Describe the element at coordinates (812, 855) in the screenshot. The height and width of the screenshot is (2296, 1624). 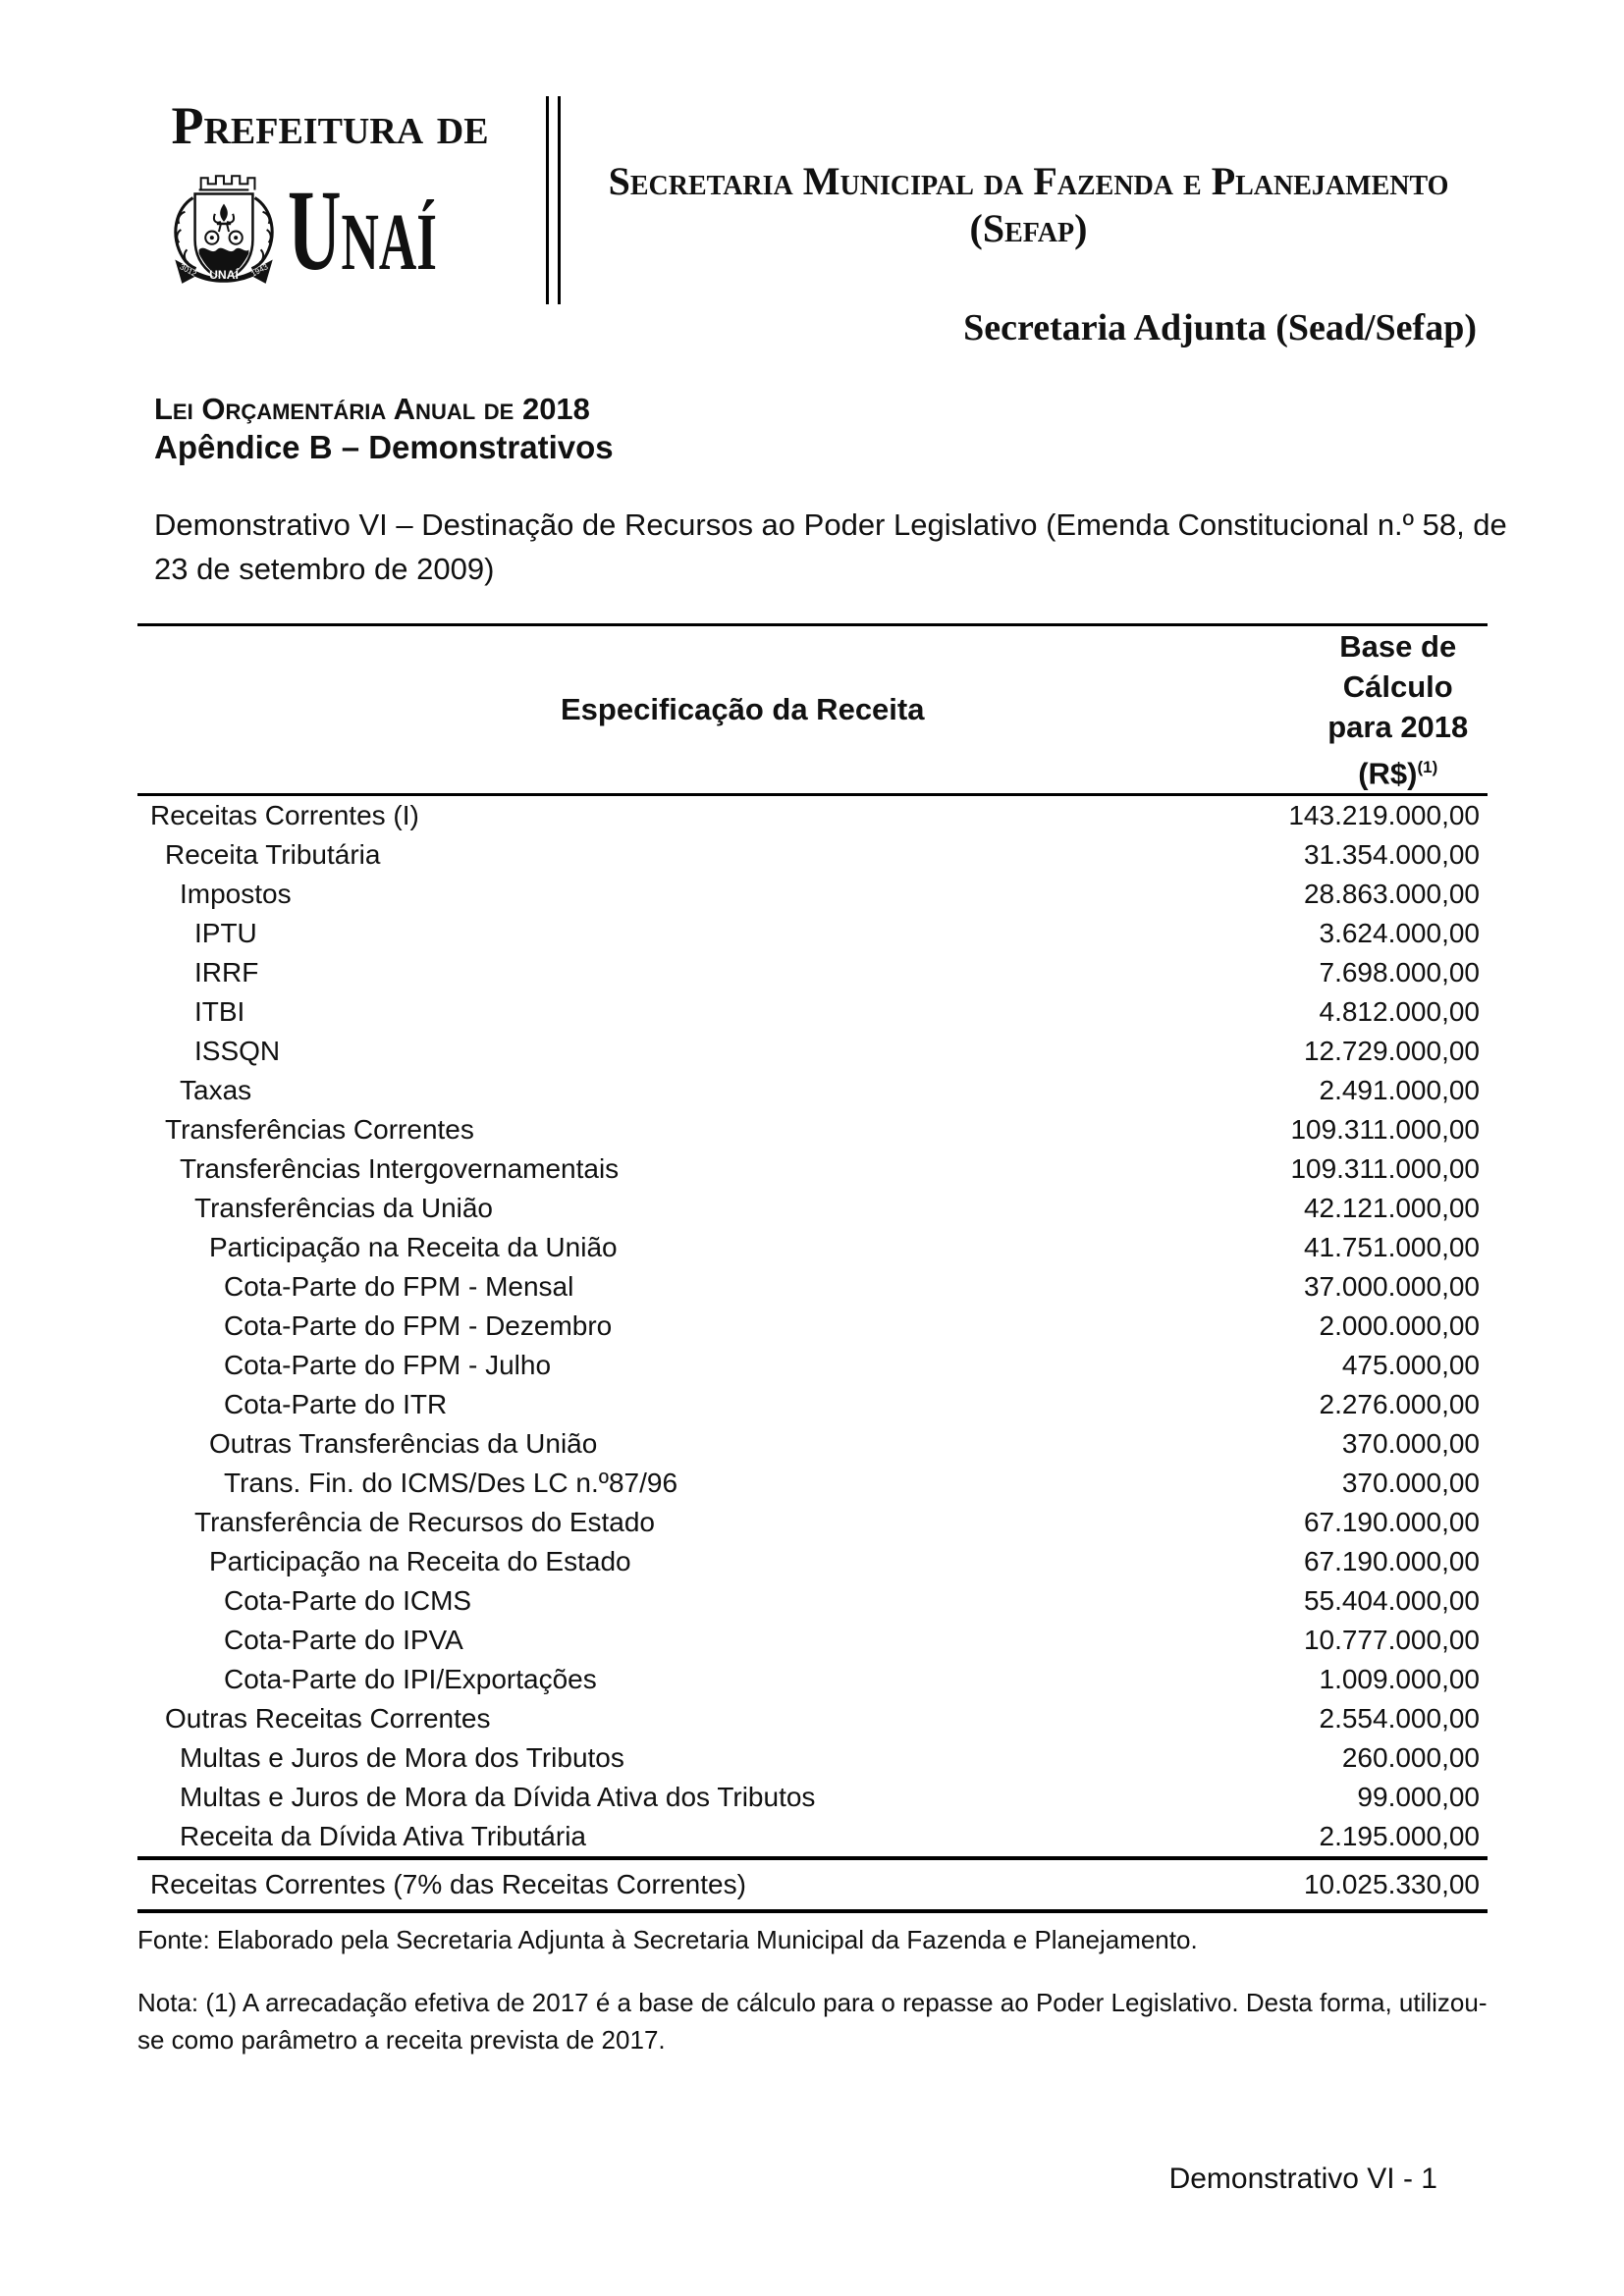
I see `table-row: Receita Tributária 31.354.000,00` at that location.